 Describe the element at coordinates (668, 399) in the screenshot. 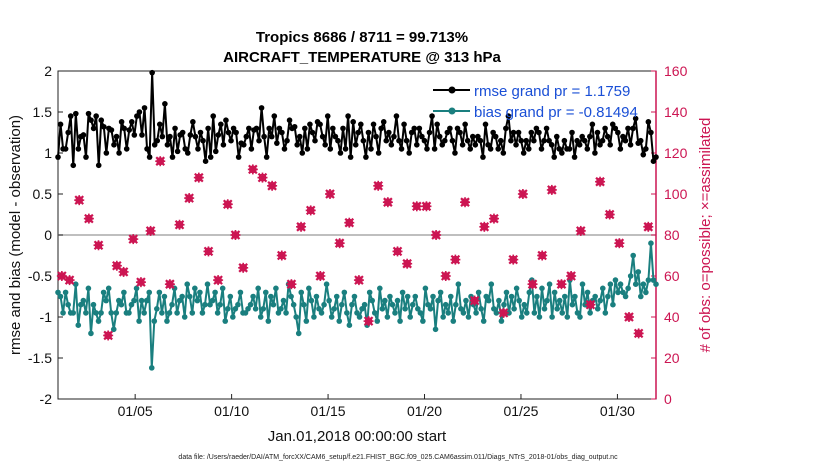

I see `y-right-tick-label: 0` at that location.